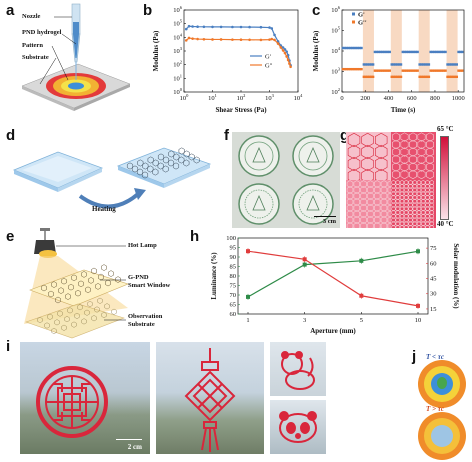 The width and height of the screenshot is (472, 462). What do you see at coordinates (8, 346) in the screenshot?
I see `panel-label-i: i` at bounding box center [8, 346].